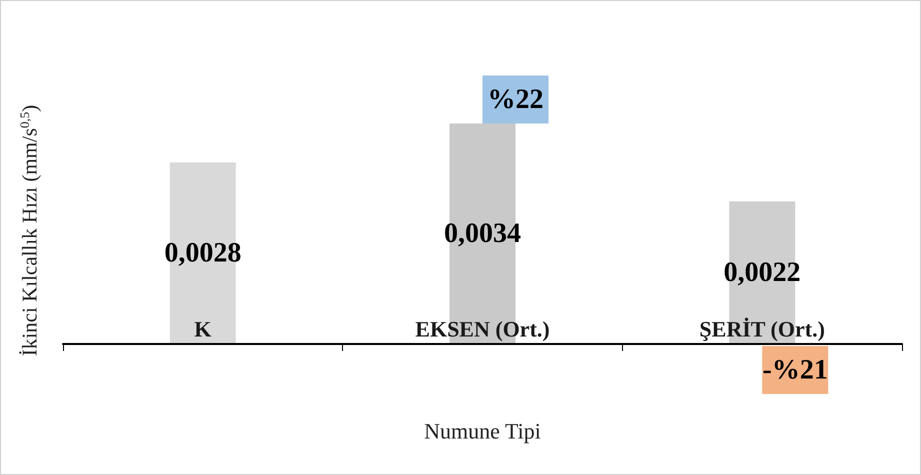  What do you see at coordinates (795, 370) in the screenshot?
I see `annotation: -%21` at bounding box center [795, 370].